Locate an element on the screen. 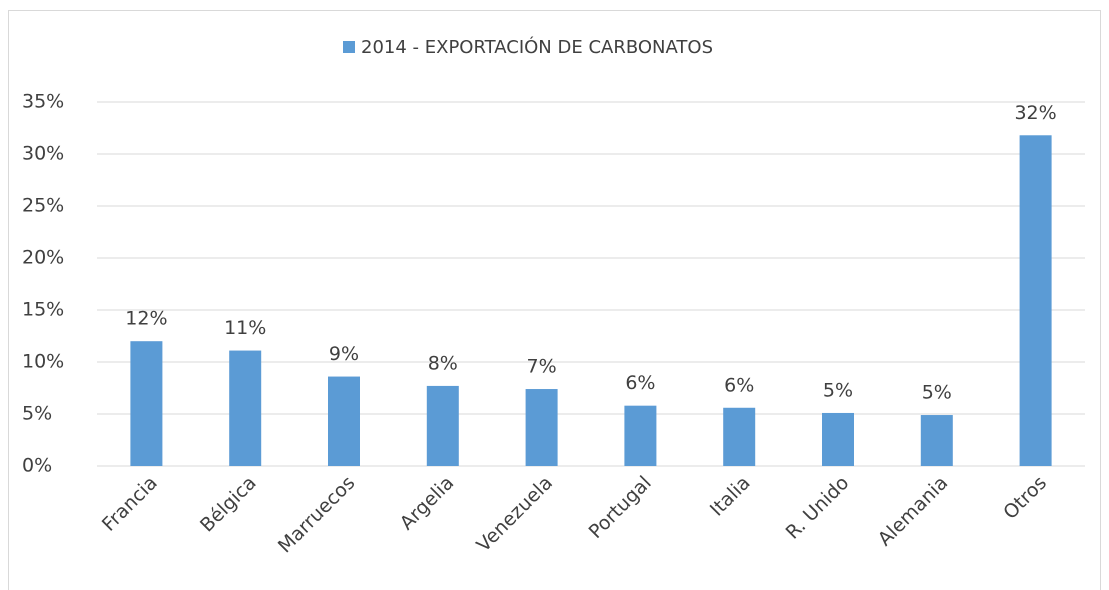  y-tick-label: 35% is located at coordinates (43, 102).